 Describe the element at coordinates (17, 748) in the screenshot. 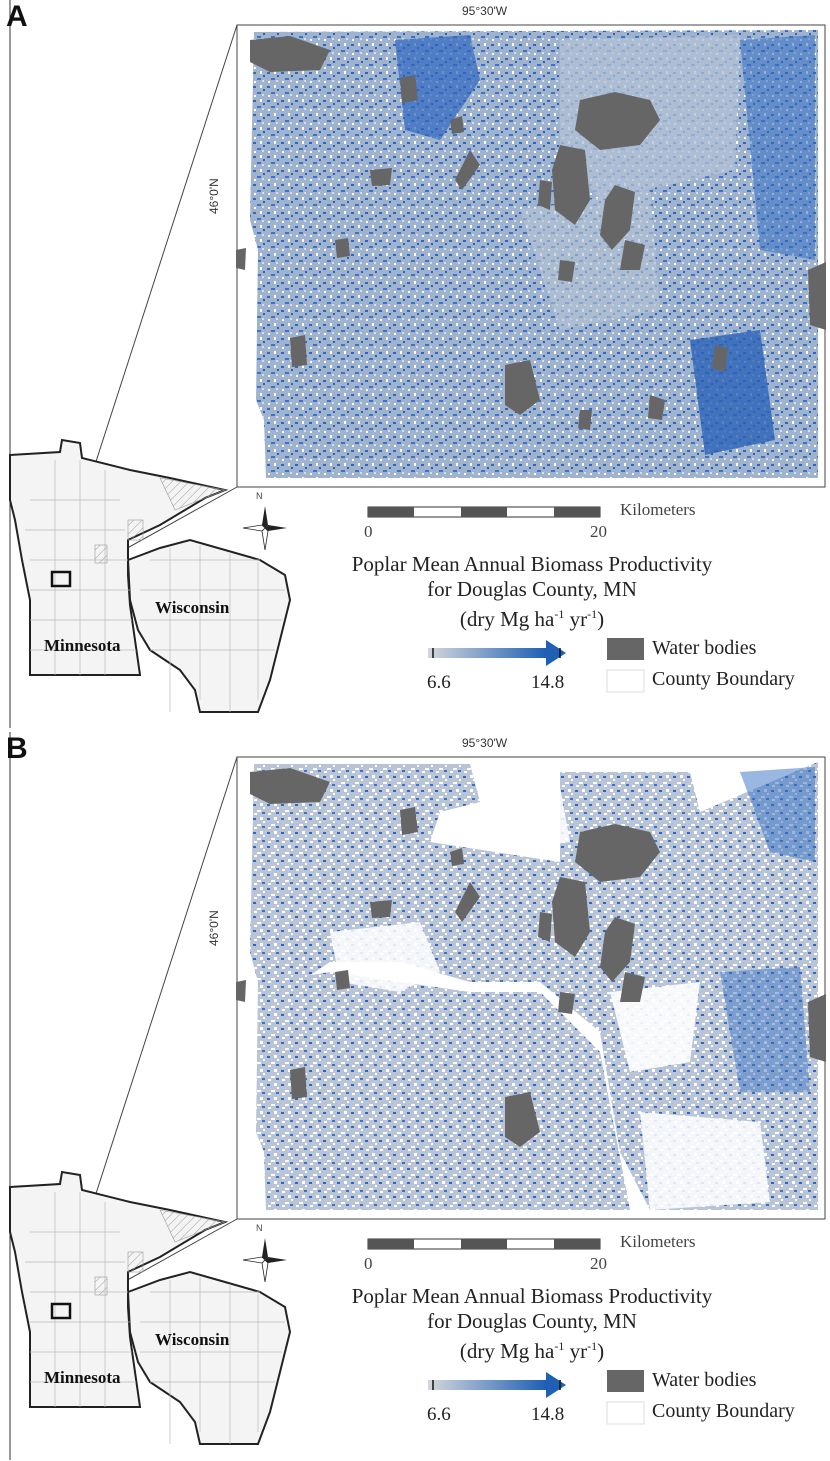

I see `panel-label: B` at that location.